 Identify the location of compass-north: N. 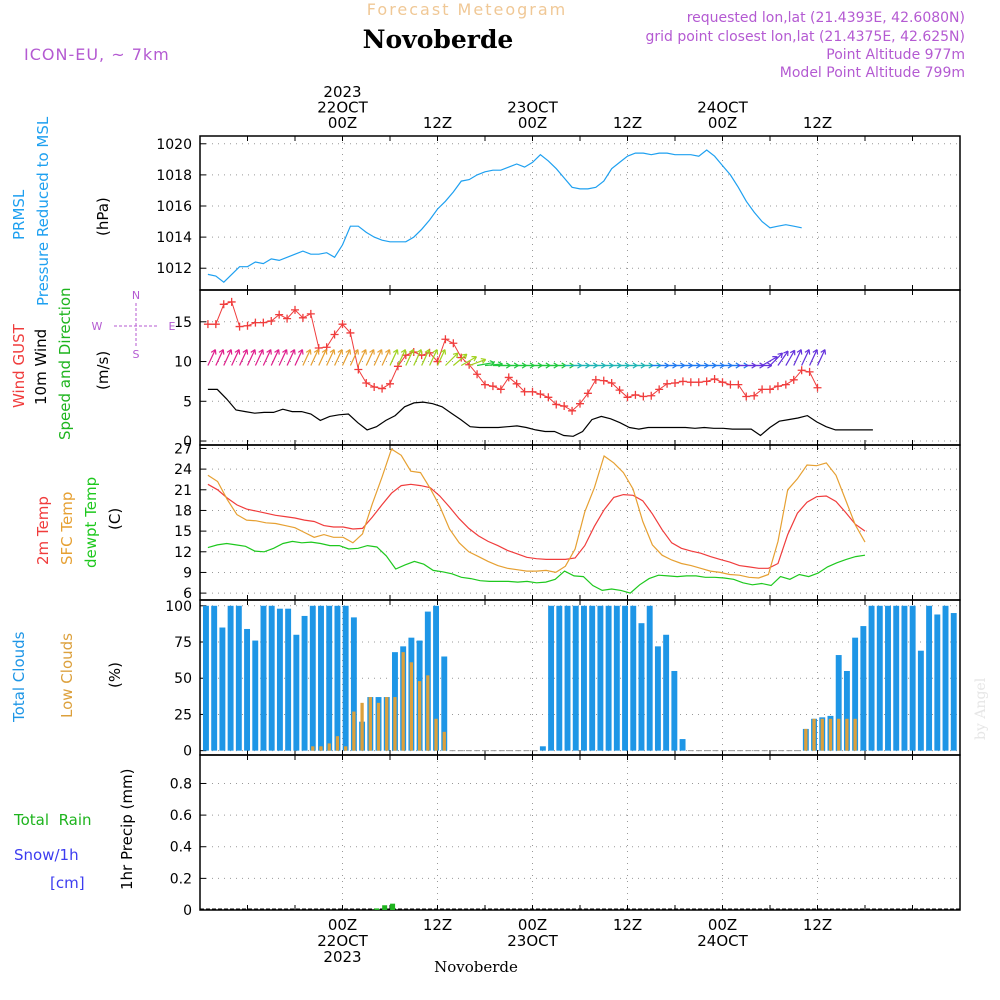
(136, 295).